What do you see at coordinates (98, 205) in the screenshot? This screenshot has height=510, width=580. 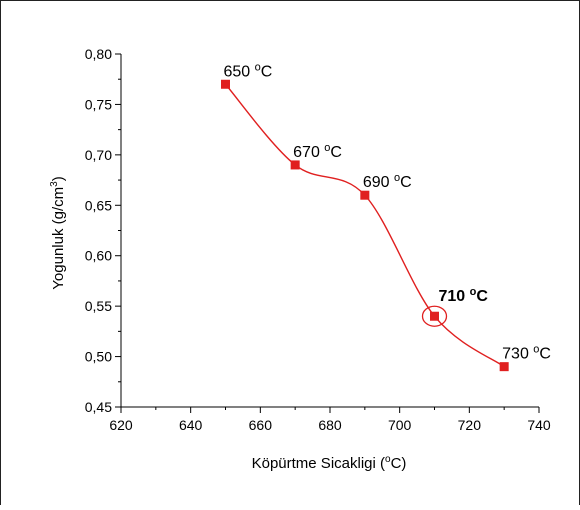 I see `y-tick-label: 0,65` at bounding box center [98, 205].